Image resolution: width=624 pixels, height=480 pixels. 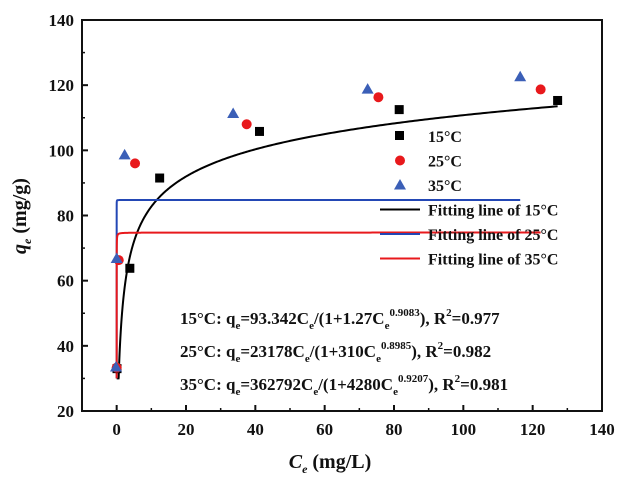 I want to click on y-tick-label: 120, so click(x=62, y=85).